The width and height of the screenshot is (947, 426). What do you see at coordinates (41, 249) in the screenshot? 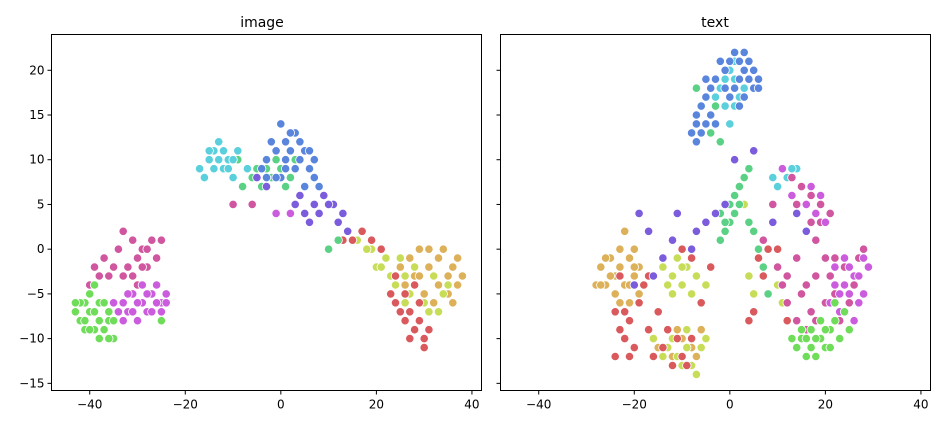
I see `y-tick-label: 0` at bounding box center [41, 249].